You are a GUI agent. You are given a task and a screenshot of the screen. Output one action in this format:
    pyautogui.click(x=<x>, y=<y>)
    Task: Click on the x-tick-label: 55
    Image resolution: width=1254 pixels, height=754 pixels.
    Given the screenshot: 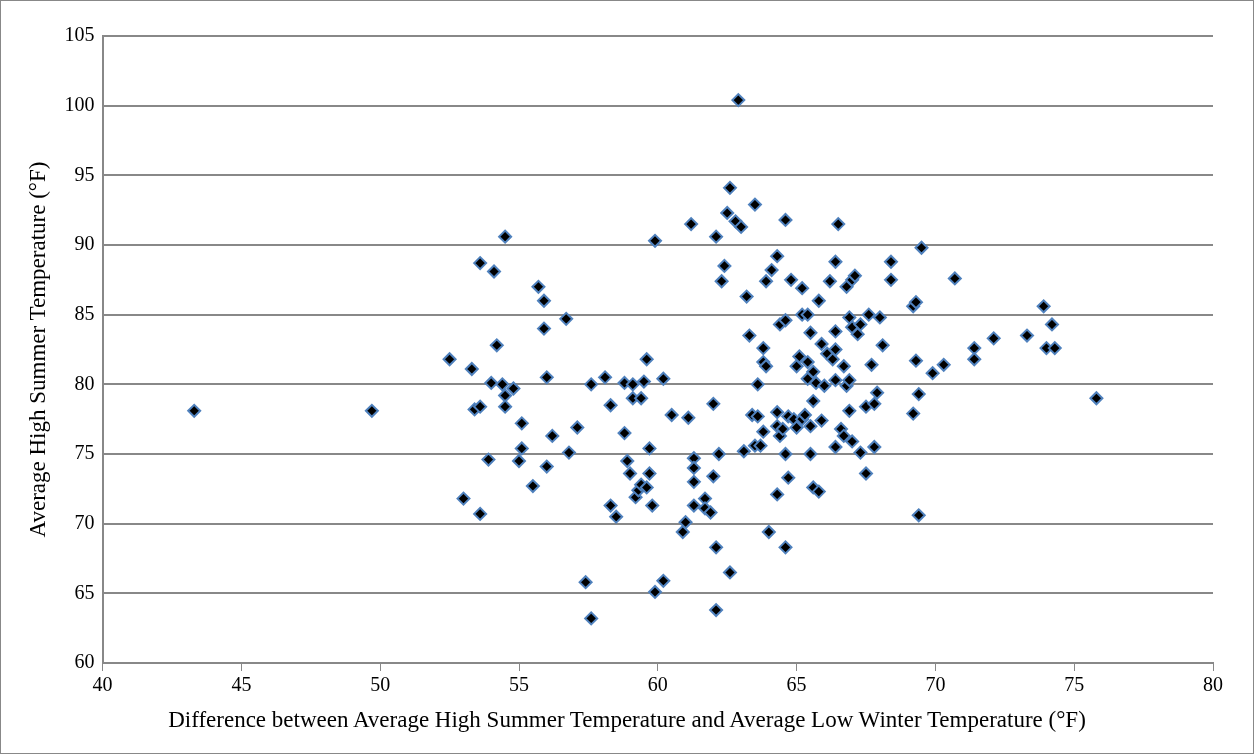 What is the action you would take?
    pyautogui.click(x=519, y=684)
    